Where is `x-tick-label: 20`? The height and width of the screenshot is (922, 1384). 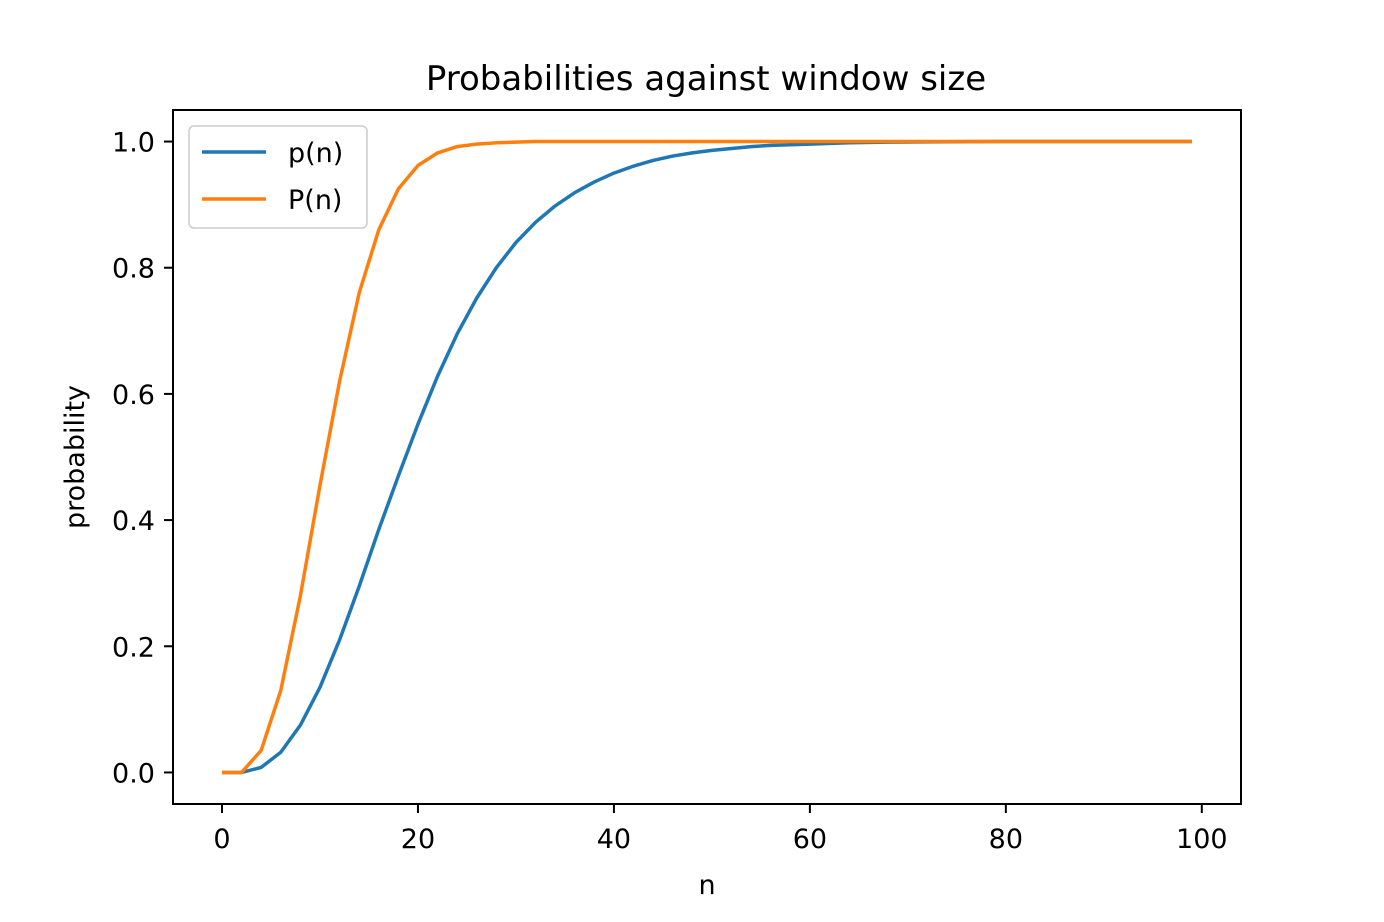
x-tick-label: 20 is located at coordinates (418, 839).